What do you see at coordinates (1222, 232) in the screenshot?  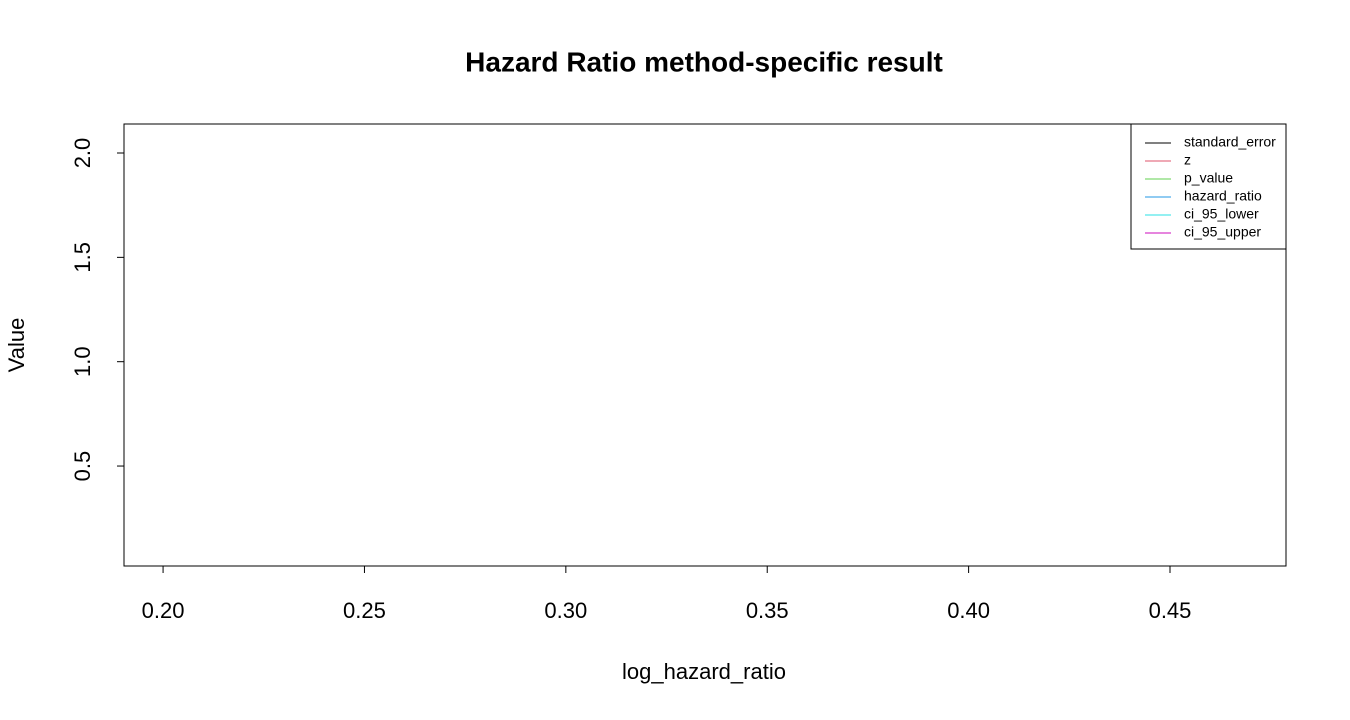 I see `legend-label: ci_95_upper` at bounding box center [1222, 232].